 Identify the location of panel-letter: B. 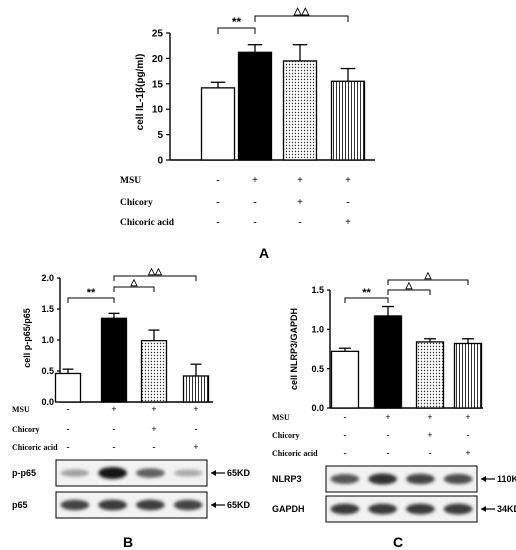
(128, 542).